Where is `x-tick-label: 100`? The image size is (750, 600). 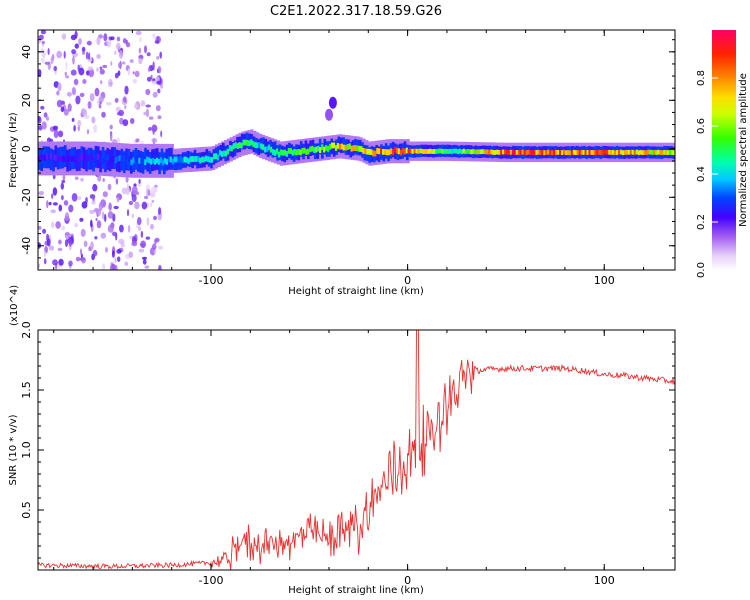
x-tick-label: 100 is located at coordinates (604, 580).